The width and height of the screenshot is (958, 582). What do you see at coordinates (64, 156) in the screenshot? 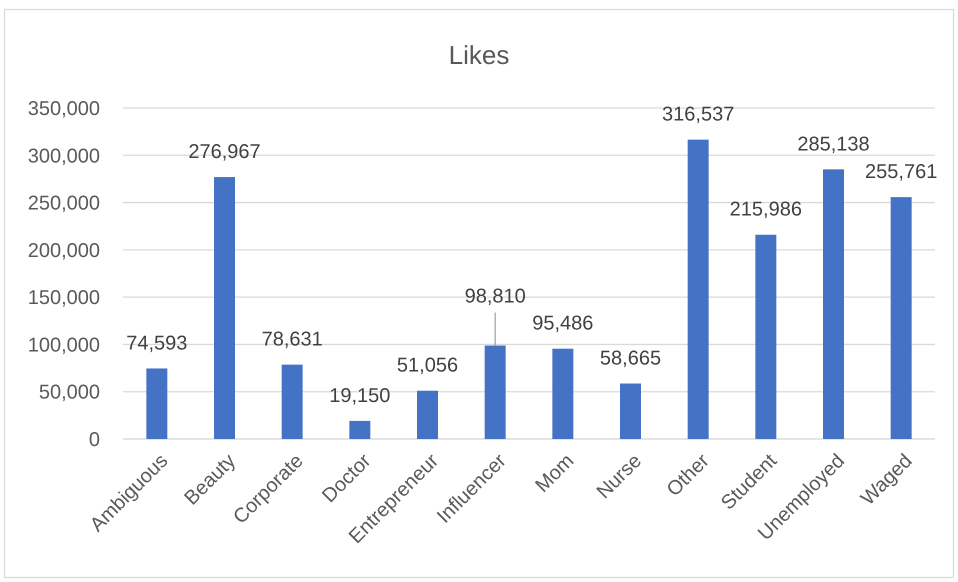
I see `y-tick-label: 300,000` at bounding box center [64, 156].